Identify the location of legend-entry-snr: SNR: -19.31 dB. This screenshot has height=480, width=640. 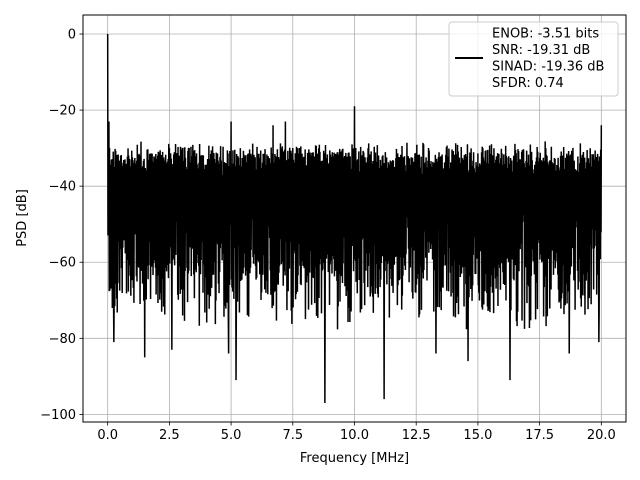
(541, 50).